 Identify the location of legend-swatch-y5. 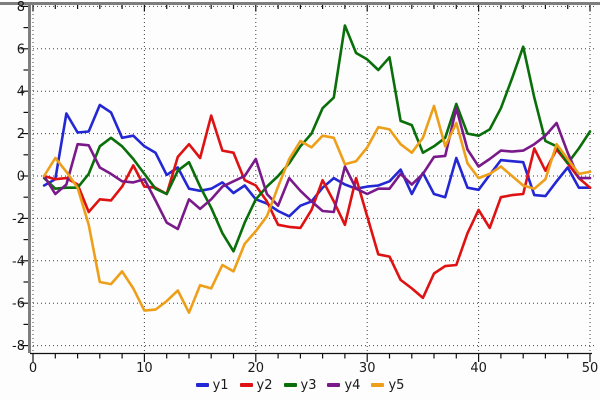
(378, 385).